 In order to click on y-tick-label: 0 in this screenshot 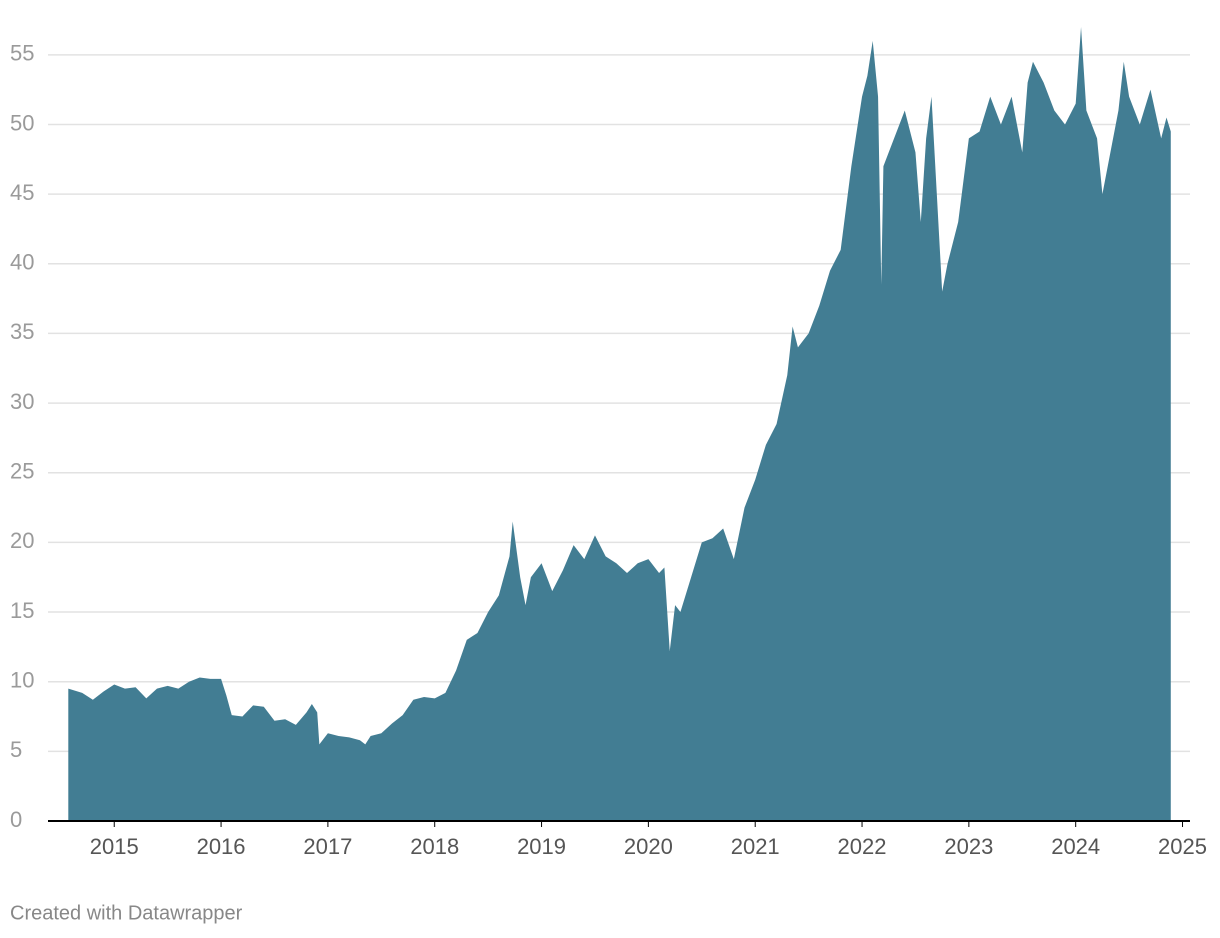, I will do `click(16, 819)`.